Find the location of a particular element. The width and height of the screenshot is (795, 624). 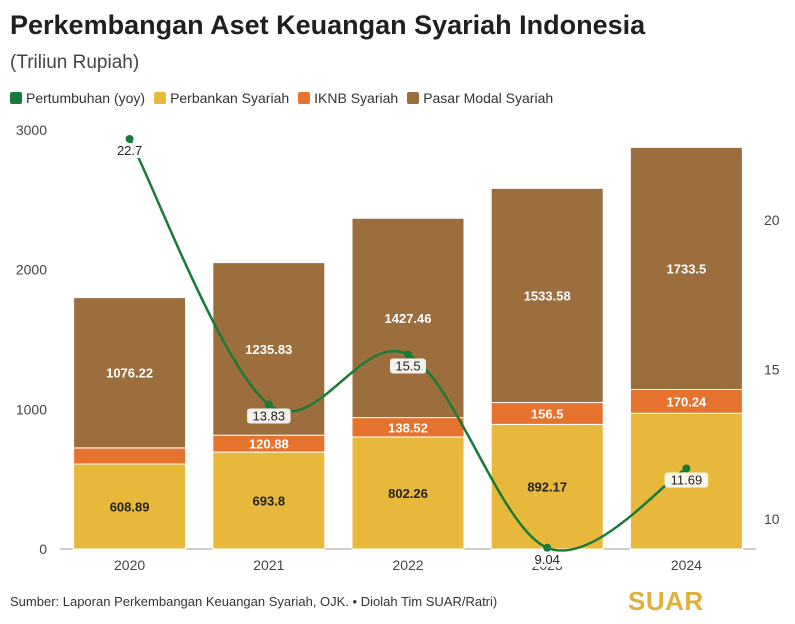

legend-label-growth: Pertumbuhan (yoy) is located at coordinates (86, 98).